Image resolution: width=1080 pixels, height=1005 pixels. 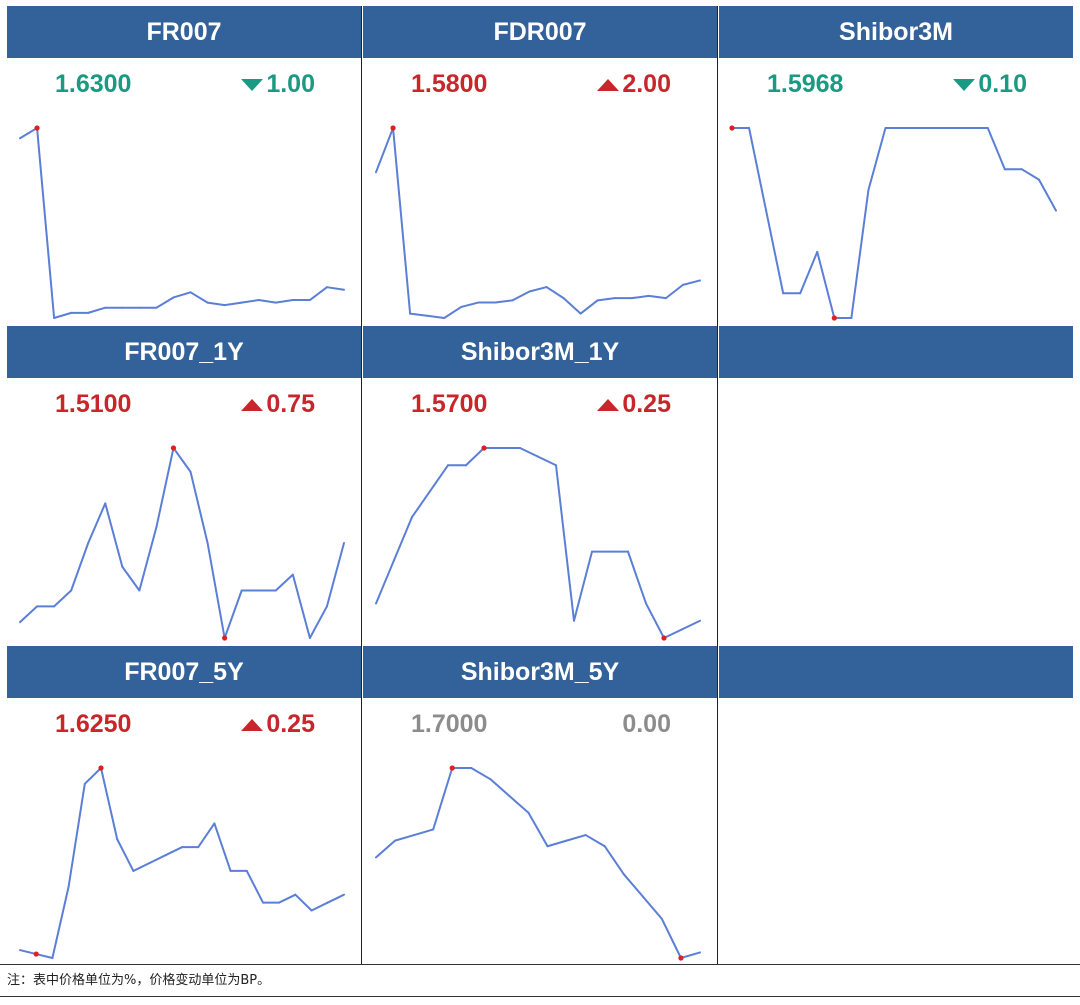 I want to click on current-value: 1.5968, so click(x=805, y=84).